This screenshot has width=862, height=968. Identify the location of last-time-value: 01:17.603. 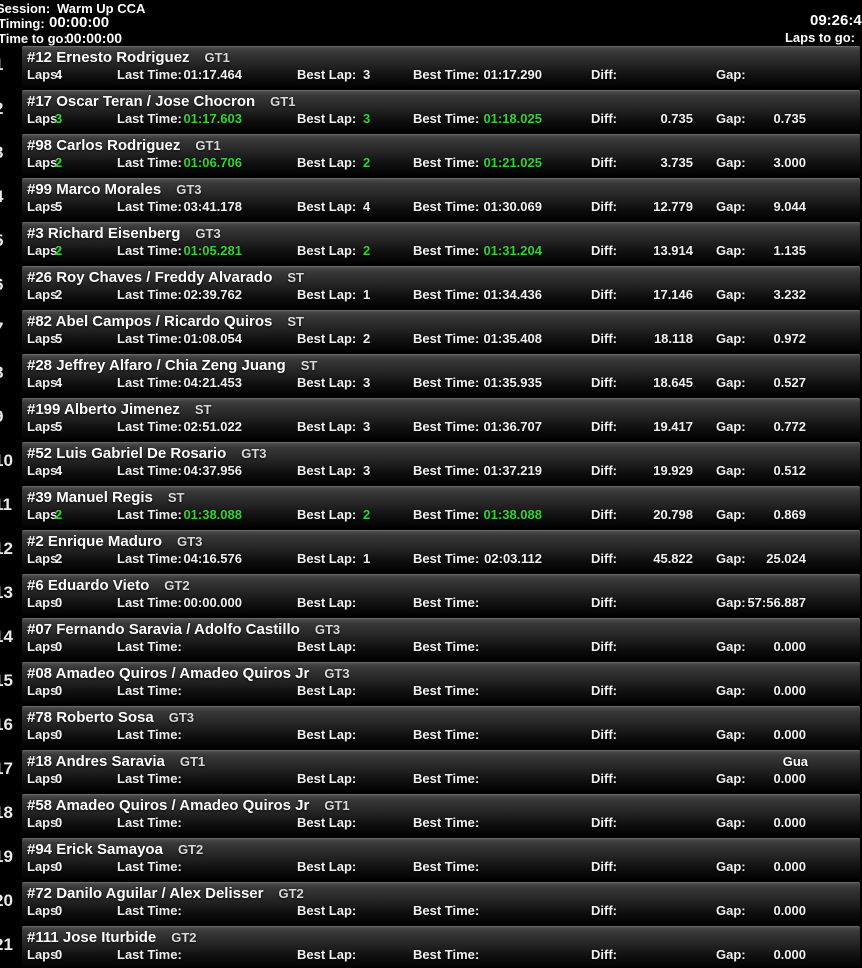
(212, 118).